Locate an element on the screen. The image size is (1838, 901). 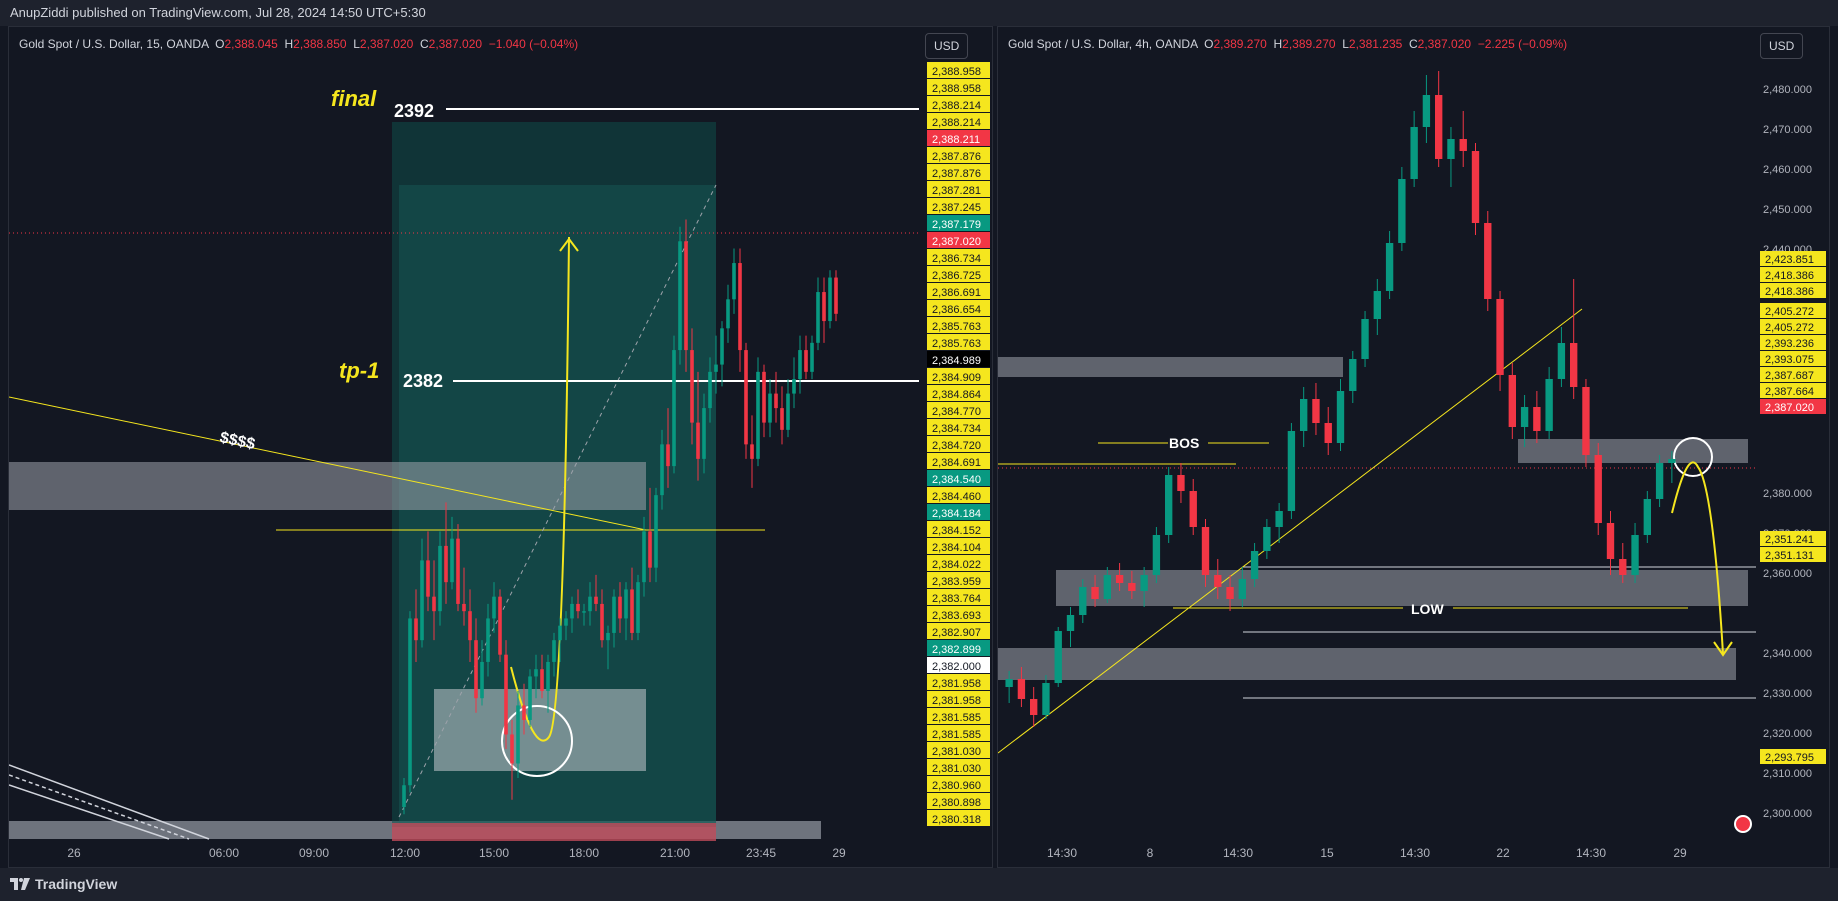
price-label: 2,382.907 is located at coordinates (958, 631).